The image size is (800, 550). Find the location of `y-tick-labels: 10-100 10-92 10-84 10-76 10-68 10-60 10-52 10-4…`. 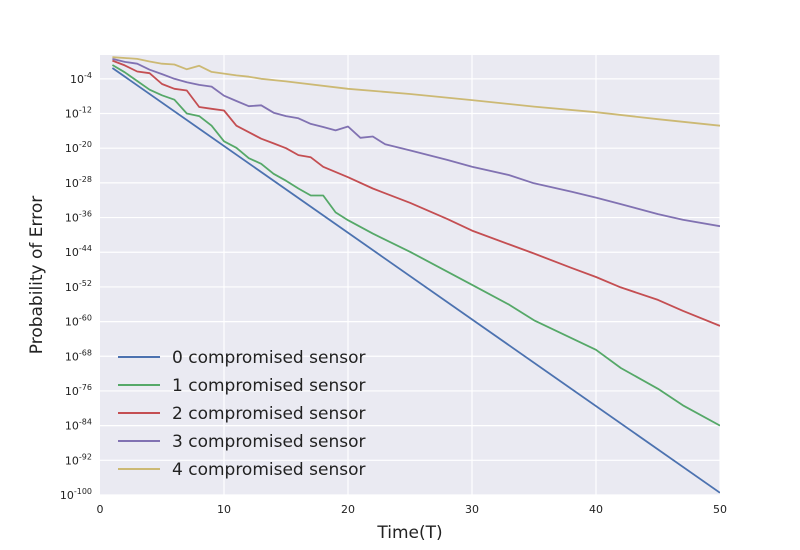

y-tick-labels: 10-100 10-92 10-84 10-76 10-68 10-60 10-52 10-4… is located at coordinates (76, 286).